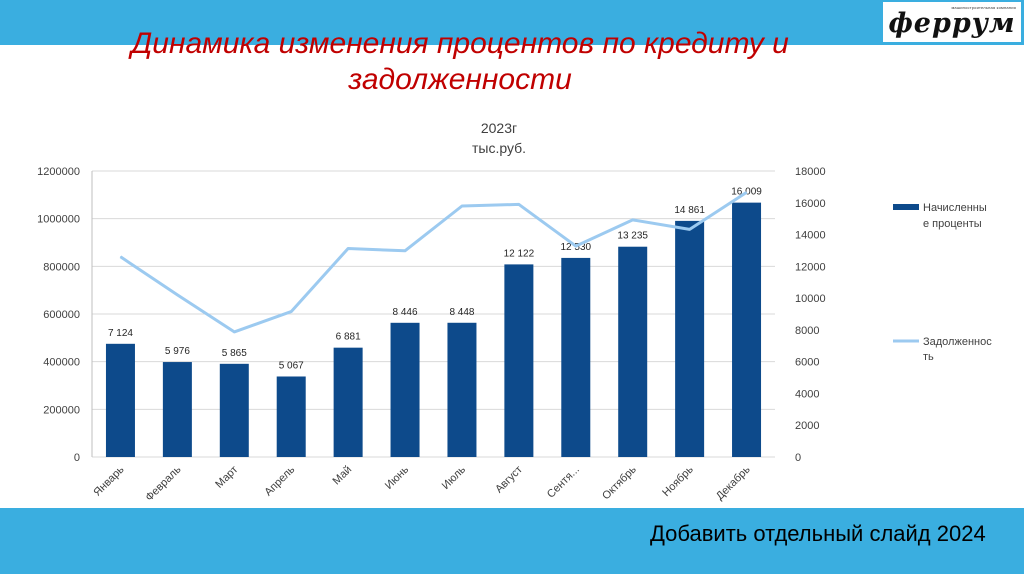 The height and width of the screenshot is (574, 1024). What do you see at coordinates (810, 172) in the screenshot?
I see `y-right-tick-label: 18000` at bounding box center [810, 172].